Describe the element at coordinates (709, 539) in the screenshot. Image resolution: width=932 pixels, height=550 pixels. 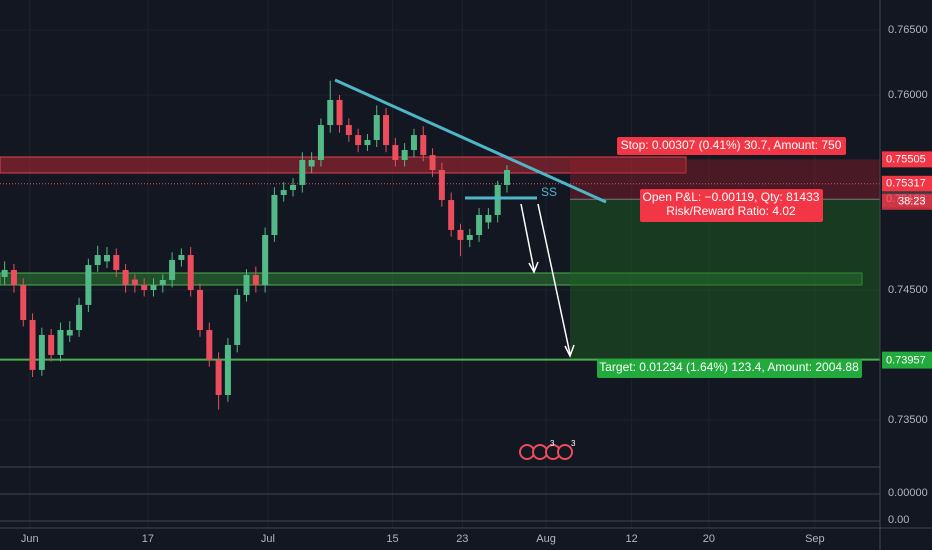
I see `x-tick-label: 20` at that location.